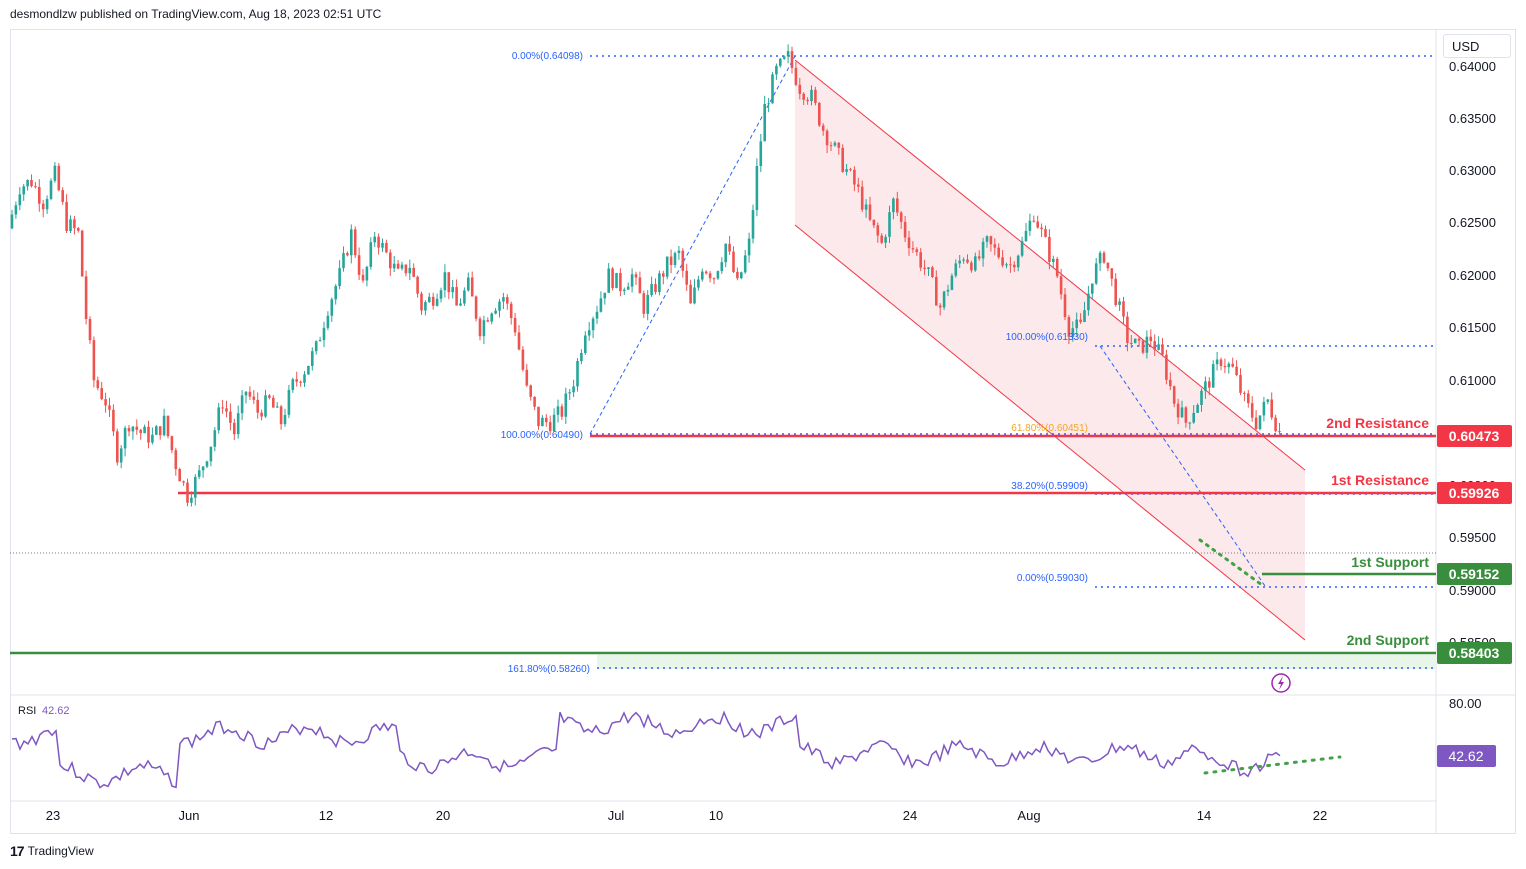  What do you see at coordinates (646, 749) in the screenshot?
I see `rsi-line` at bounding box center [646, 749].